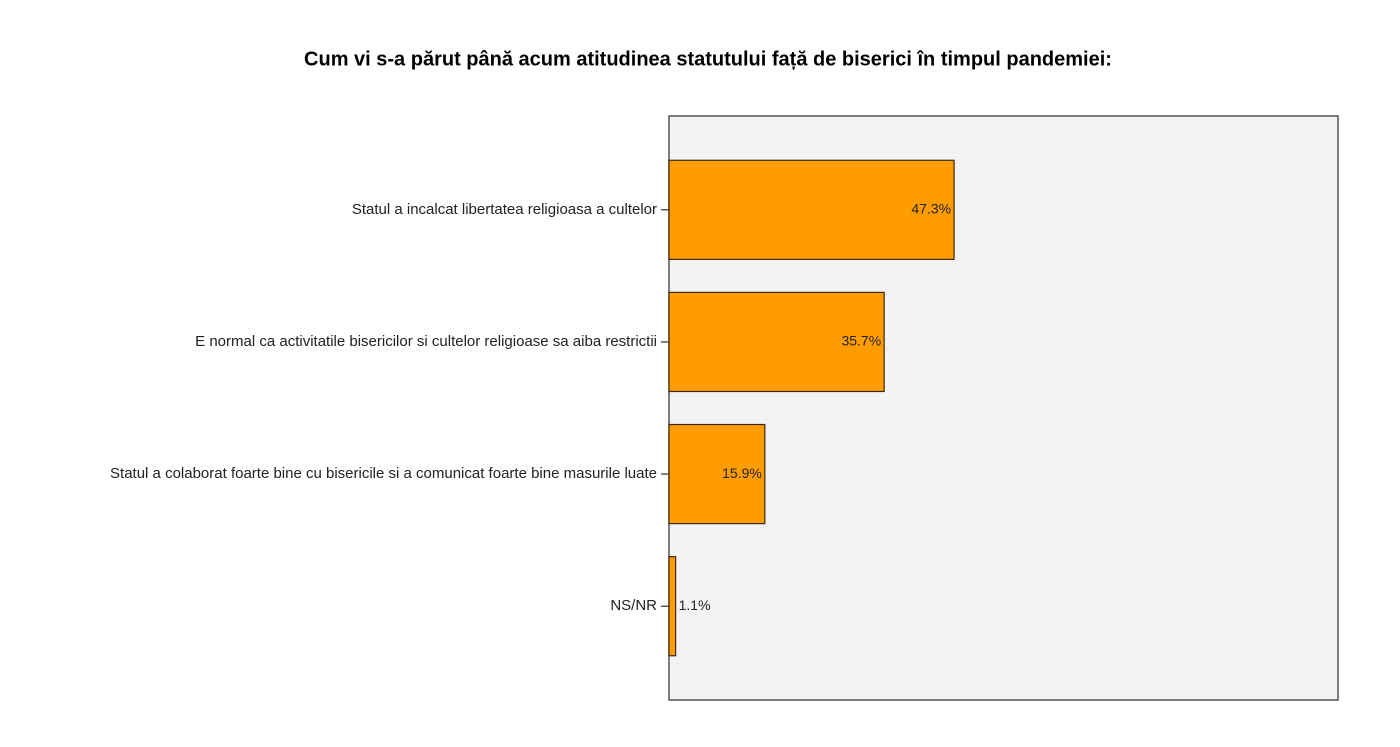  What do you see at coordinates (633, 605) in the screenshot?
I see `y-tick-label: NS/NR` at bounding box center [633, 605].